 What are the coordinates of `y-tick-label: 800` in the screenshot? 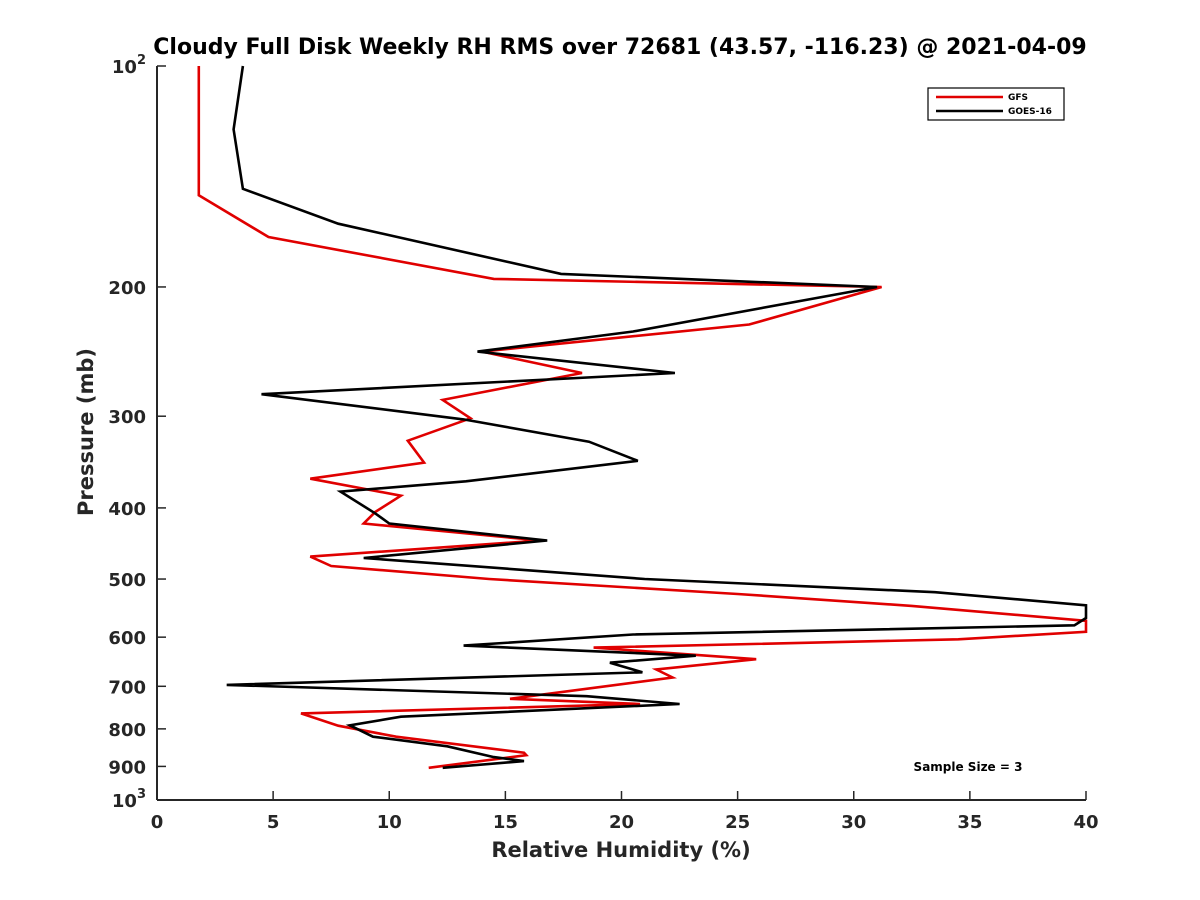 It's located at (127, 730).